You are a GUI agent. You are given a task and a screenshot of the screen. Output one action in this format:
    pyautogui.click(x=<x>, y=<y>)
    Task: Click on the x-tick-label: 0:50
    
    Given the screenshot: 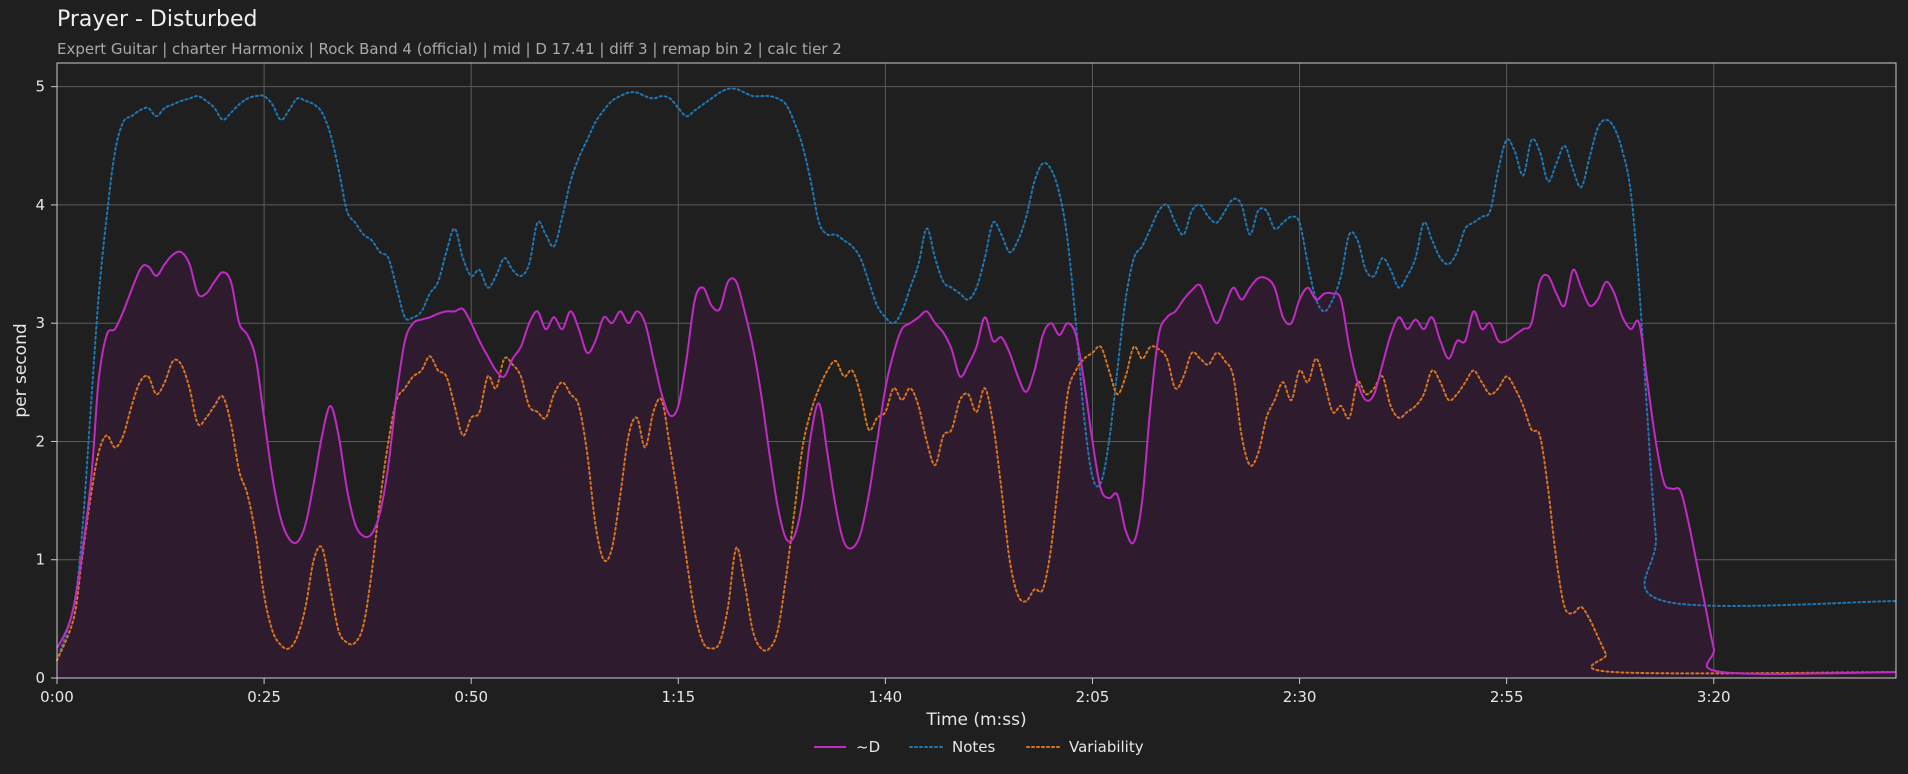 What is the action you would take?
    pyautogui.click(x=471, y=697)
    